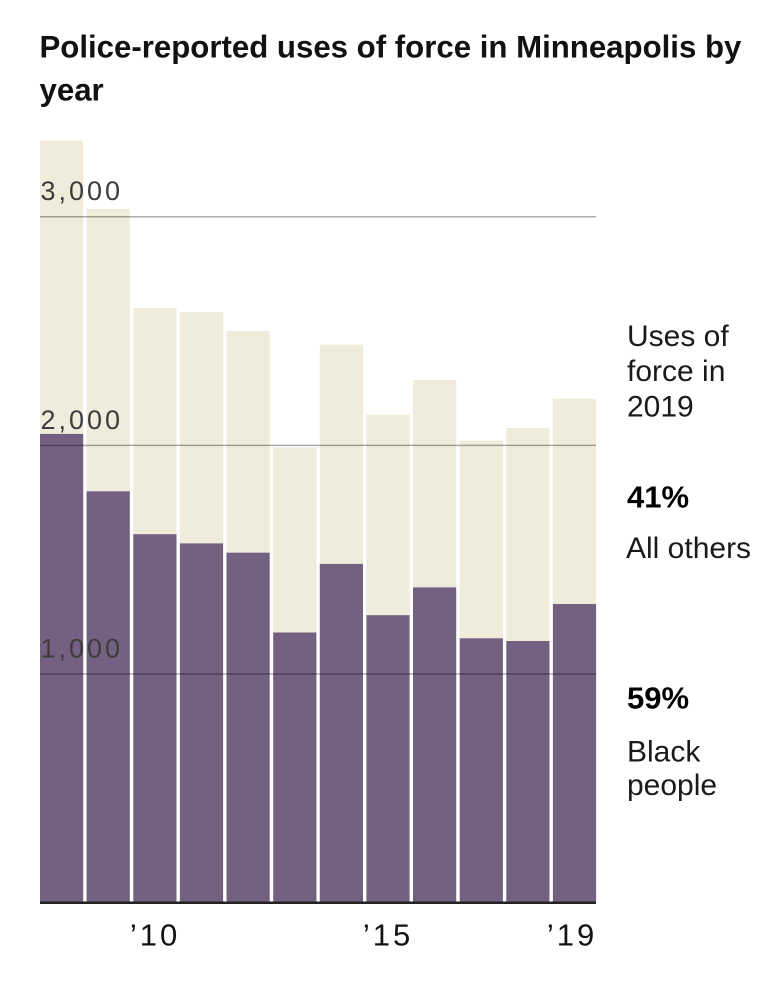 The image size is (778, 984). I want to click on svg-text: Black, so click(664, 752).